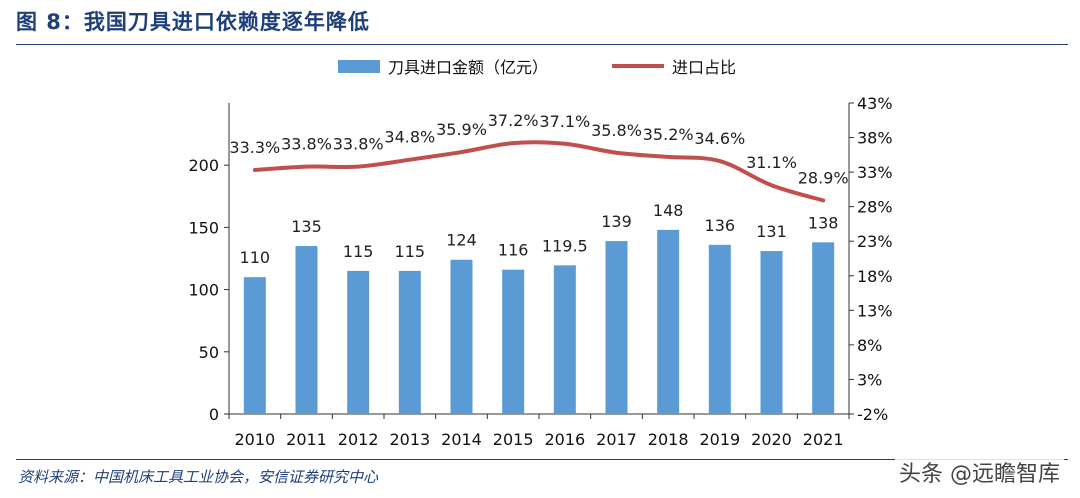  I want to click on bar-data-label: 124, so click(461, 240).